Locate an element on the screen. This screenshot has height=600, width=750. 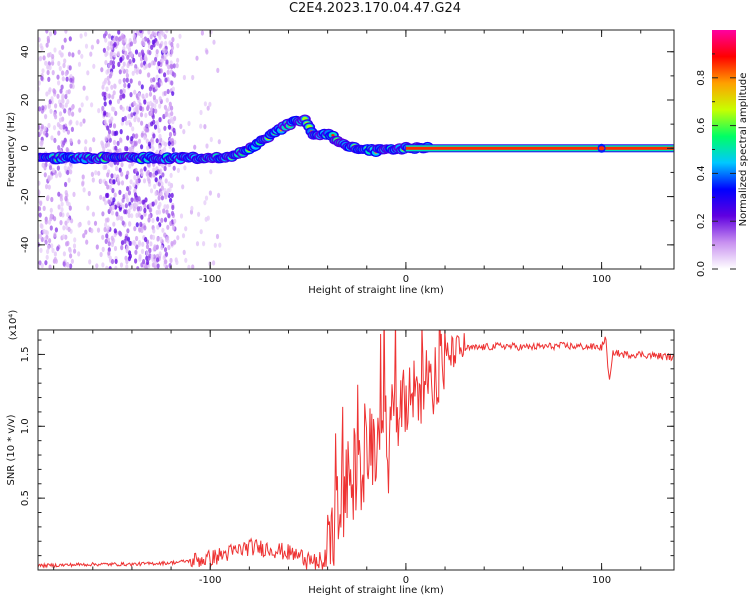
top-xtick-label: 100 is located at coordinates (601, 279).